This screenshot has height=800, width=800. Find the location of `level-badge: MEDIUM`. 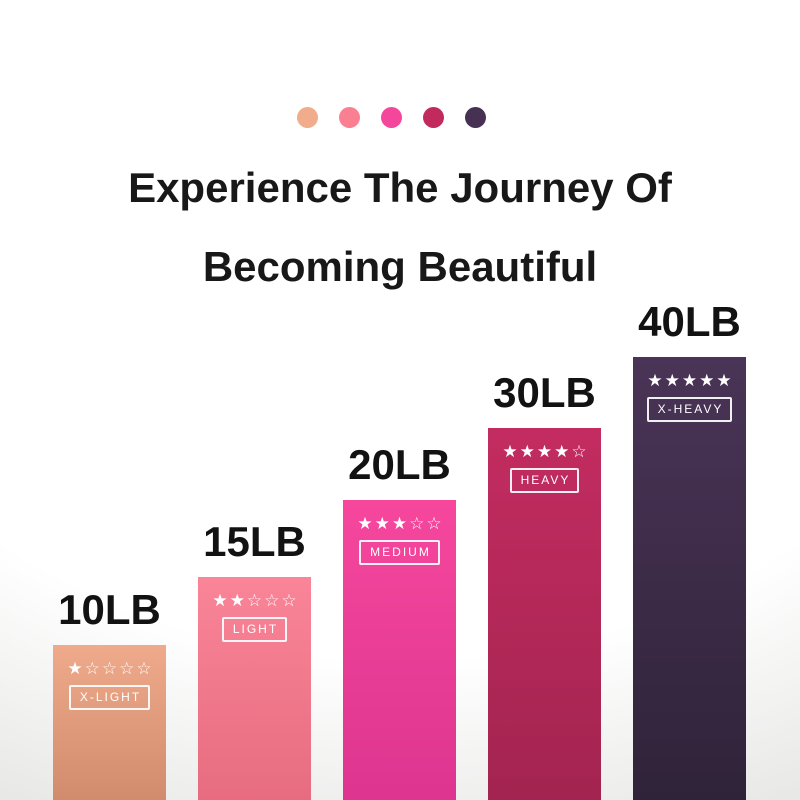

level-badge: MEDIUM is located at coordinates (399, 552).